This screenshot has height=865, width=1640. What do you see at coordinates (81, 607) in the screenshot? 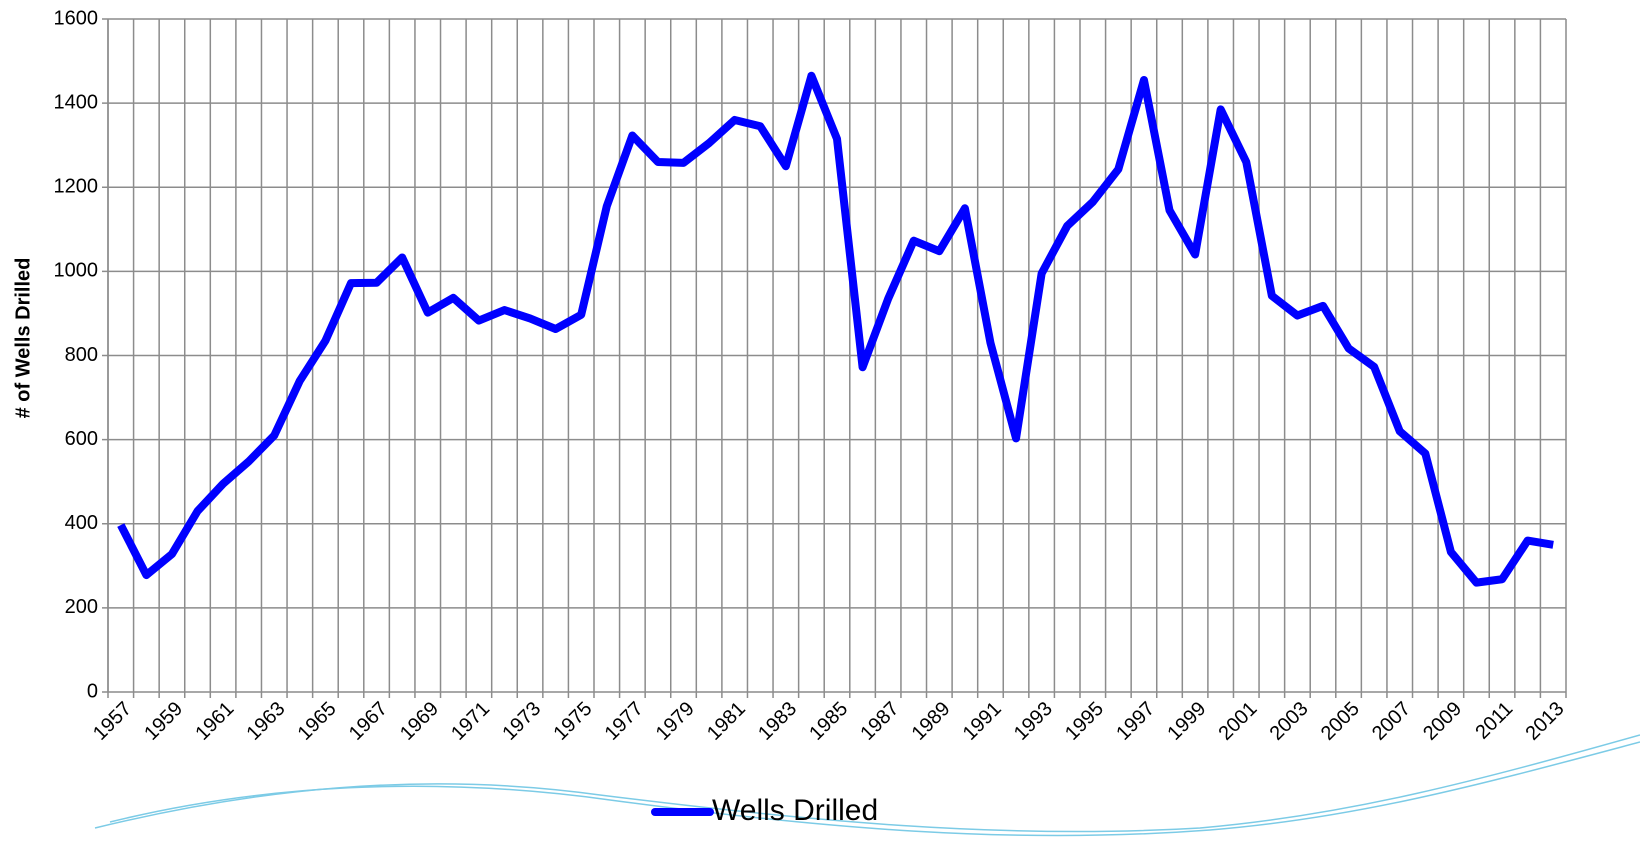
I see `y-tick-label: 200` at bounding box center [81, 607].